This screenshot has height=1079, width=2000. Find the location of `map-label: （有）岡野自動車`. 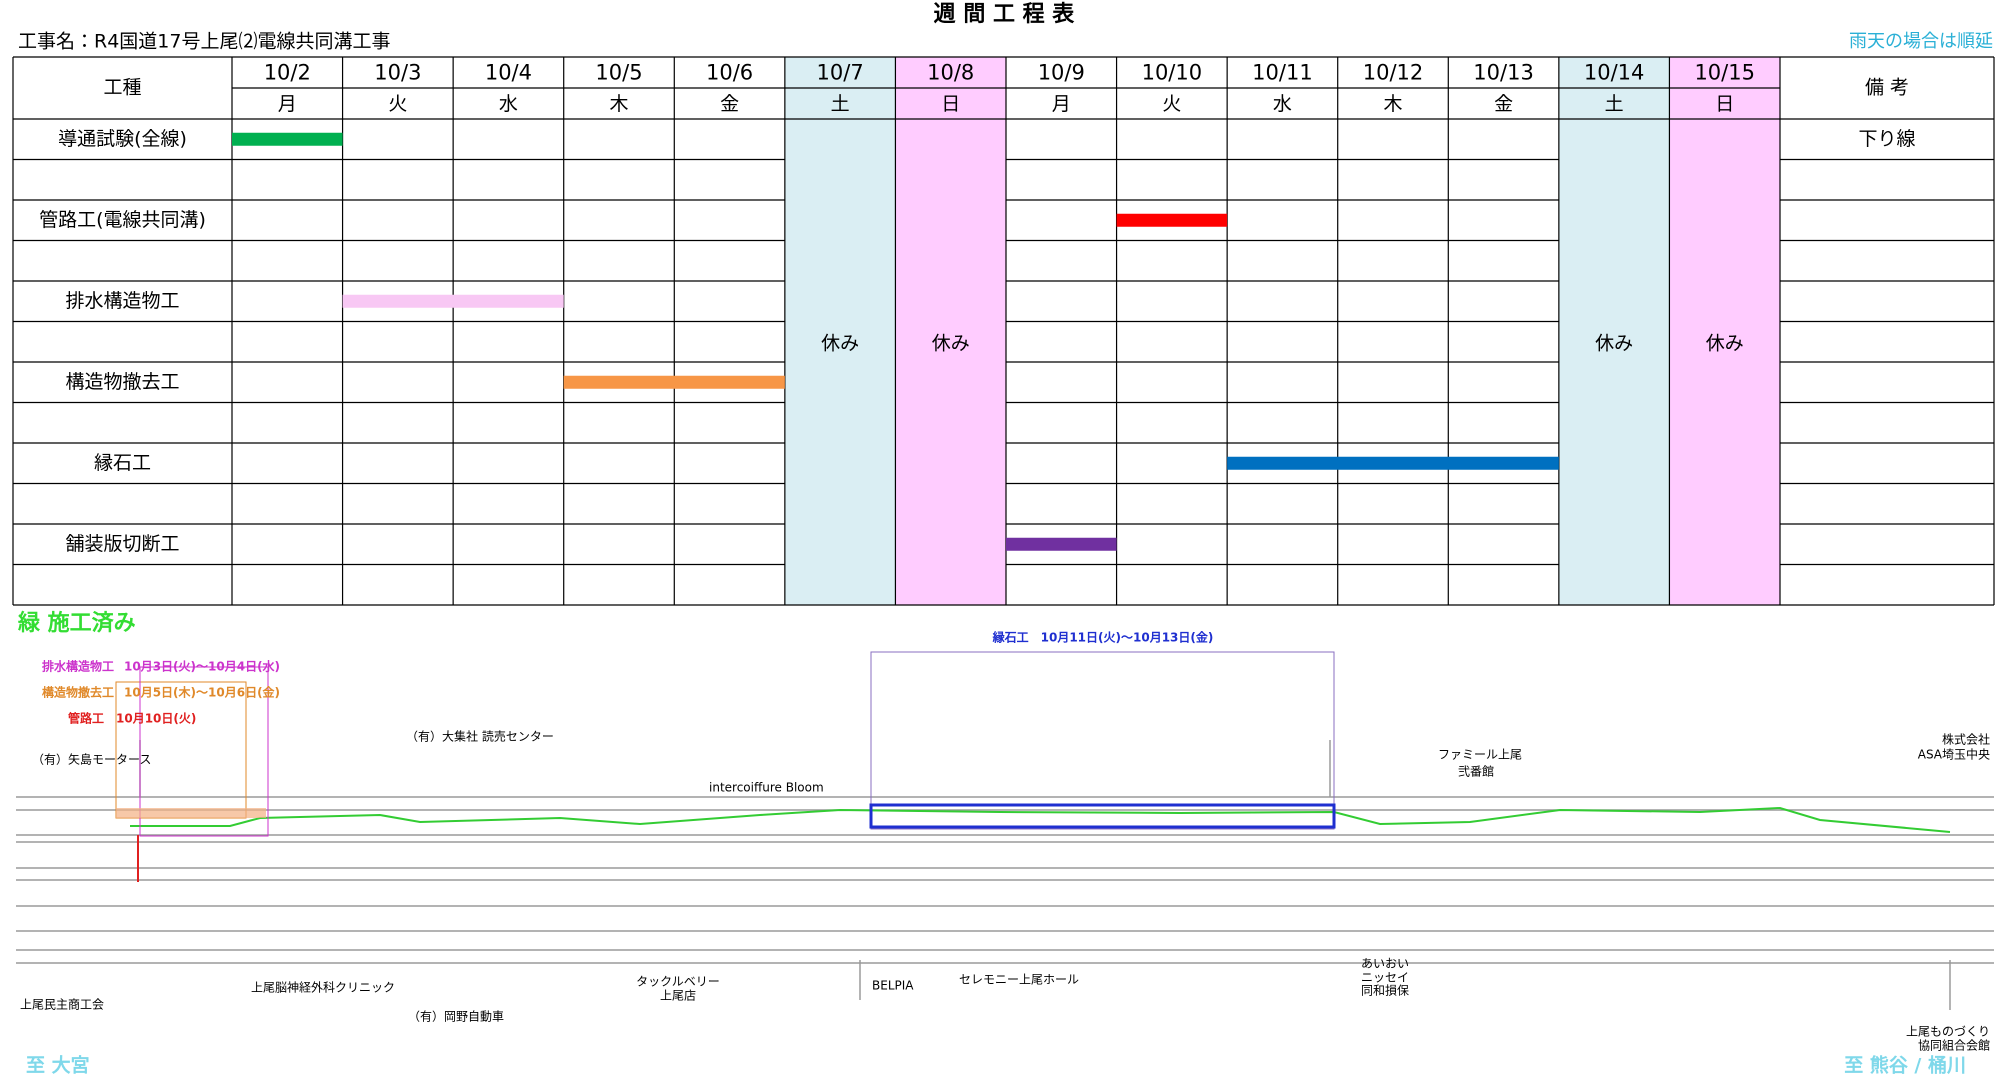

map-label: （有）岡野自動車 is located at coordinates (456, 1017).